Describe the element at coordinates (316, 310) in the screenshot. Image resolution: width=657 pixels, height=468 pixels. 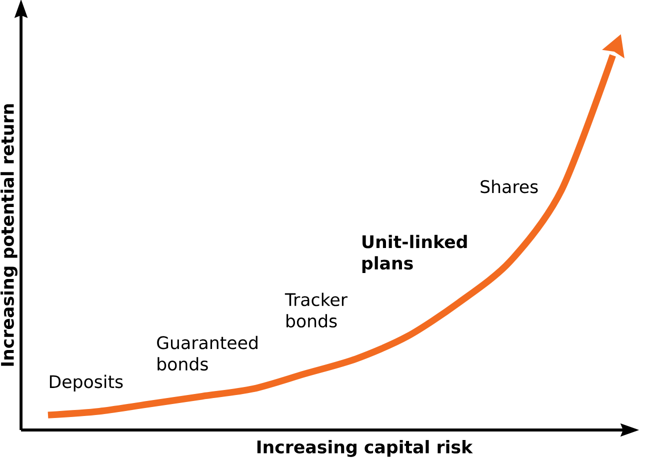
I see `annotation: Tracker bonds` at that location.